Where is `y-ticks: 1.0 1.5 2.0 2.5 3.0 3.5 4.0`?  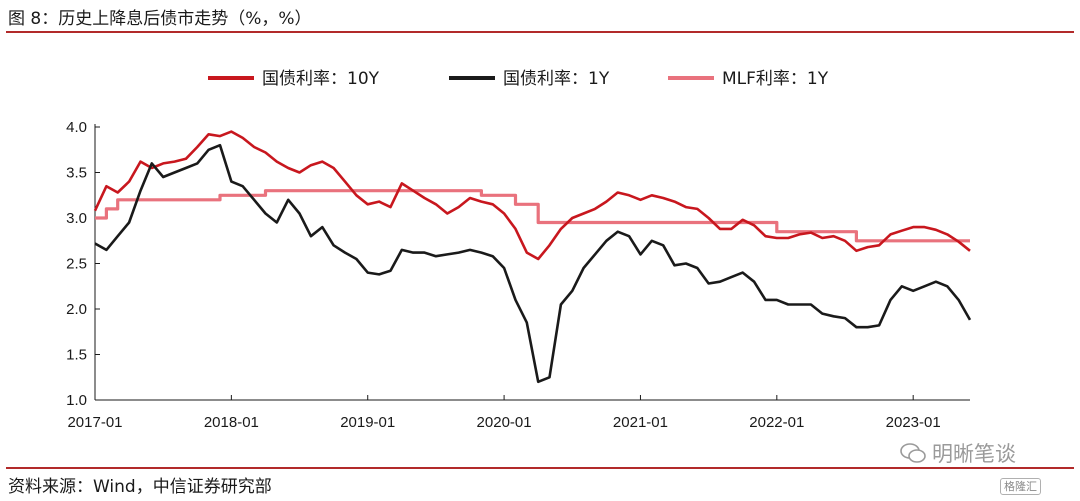 y-ticks: 1.0 1.5 2.0 2.5 3.0 3.5 4.0 is located at coordinates (83, 264).